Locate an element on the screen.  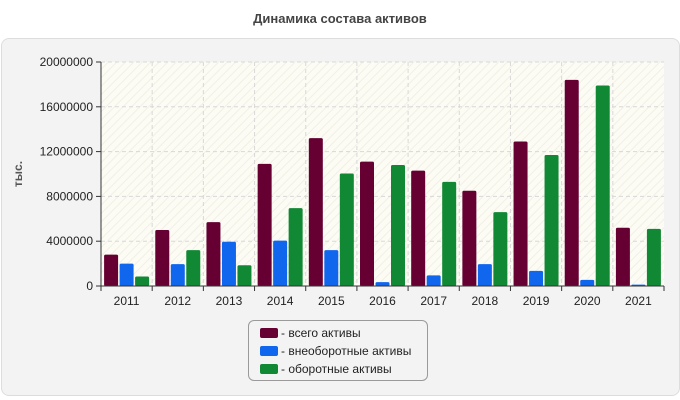
y-tick-label: 12000000 is located at coordinates (67, 152).